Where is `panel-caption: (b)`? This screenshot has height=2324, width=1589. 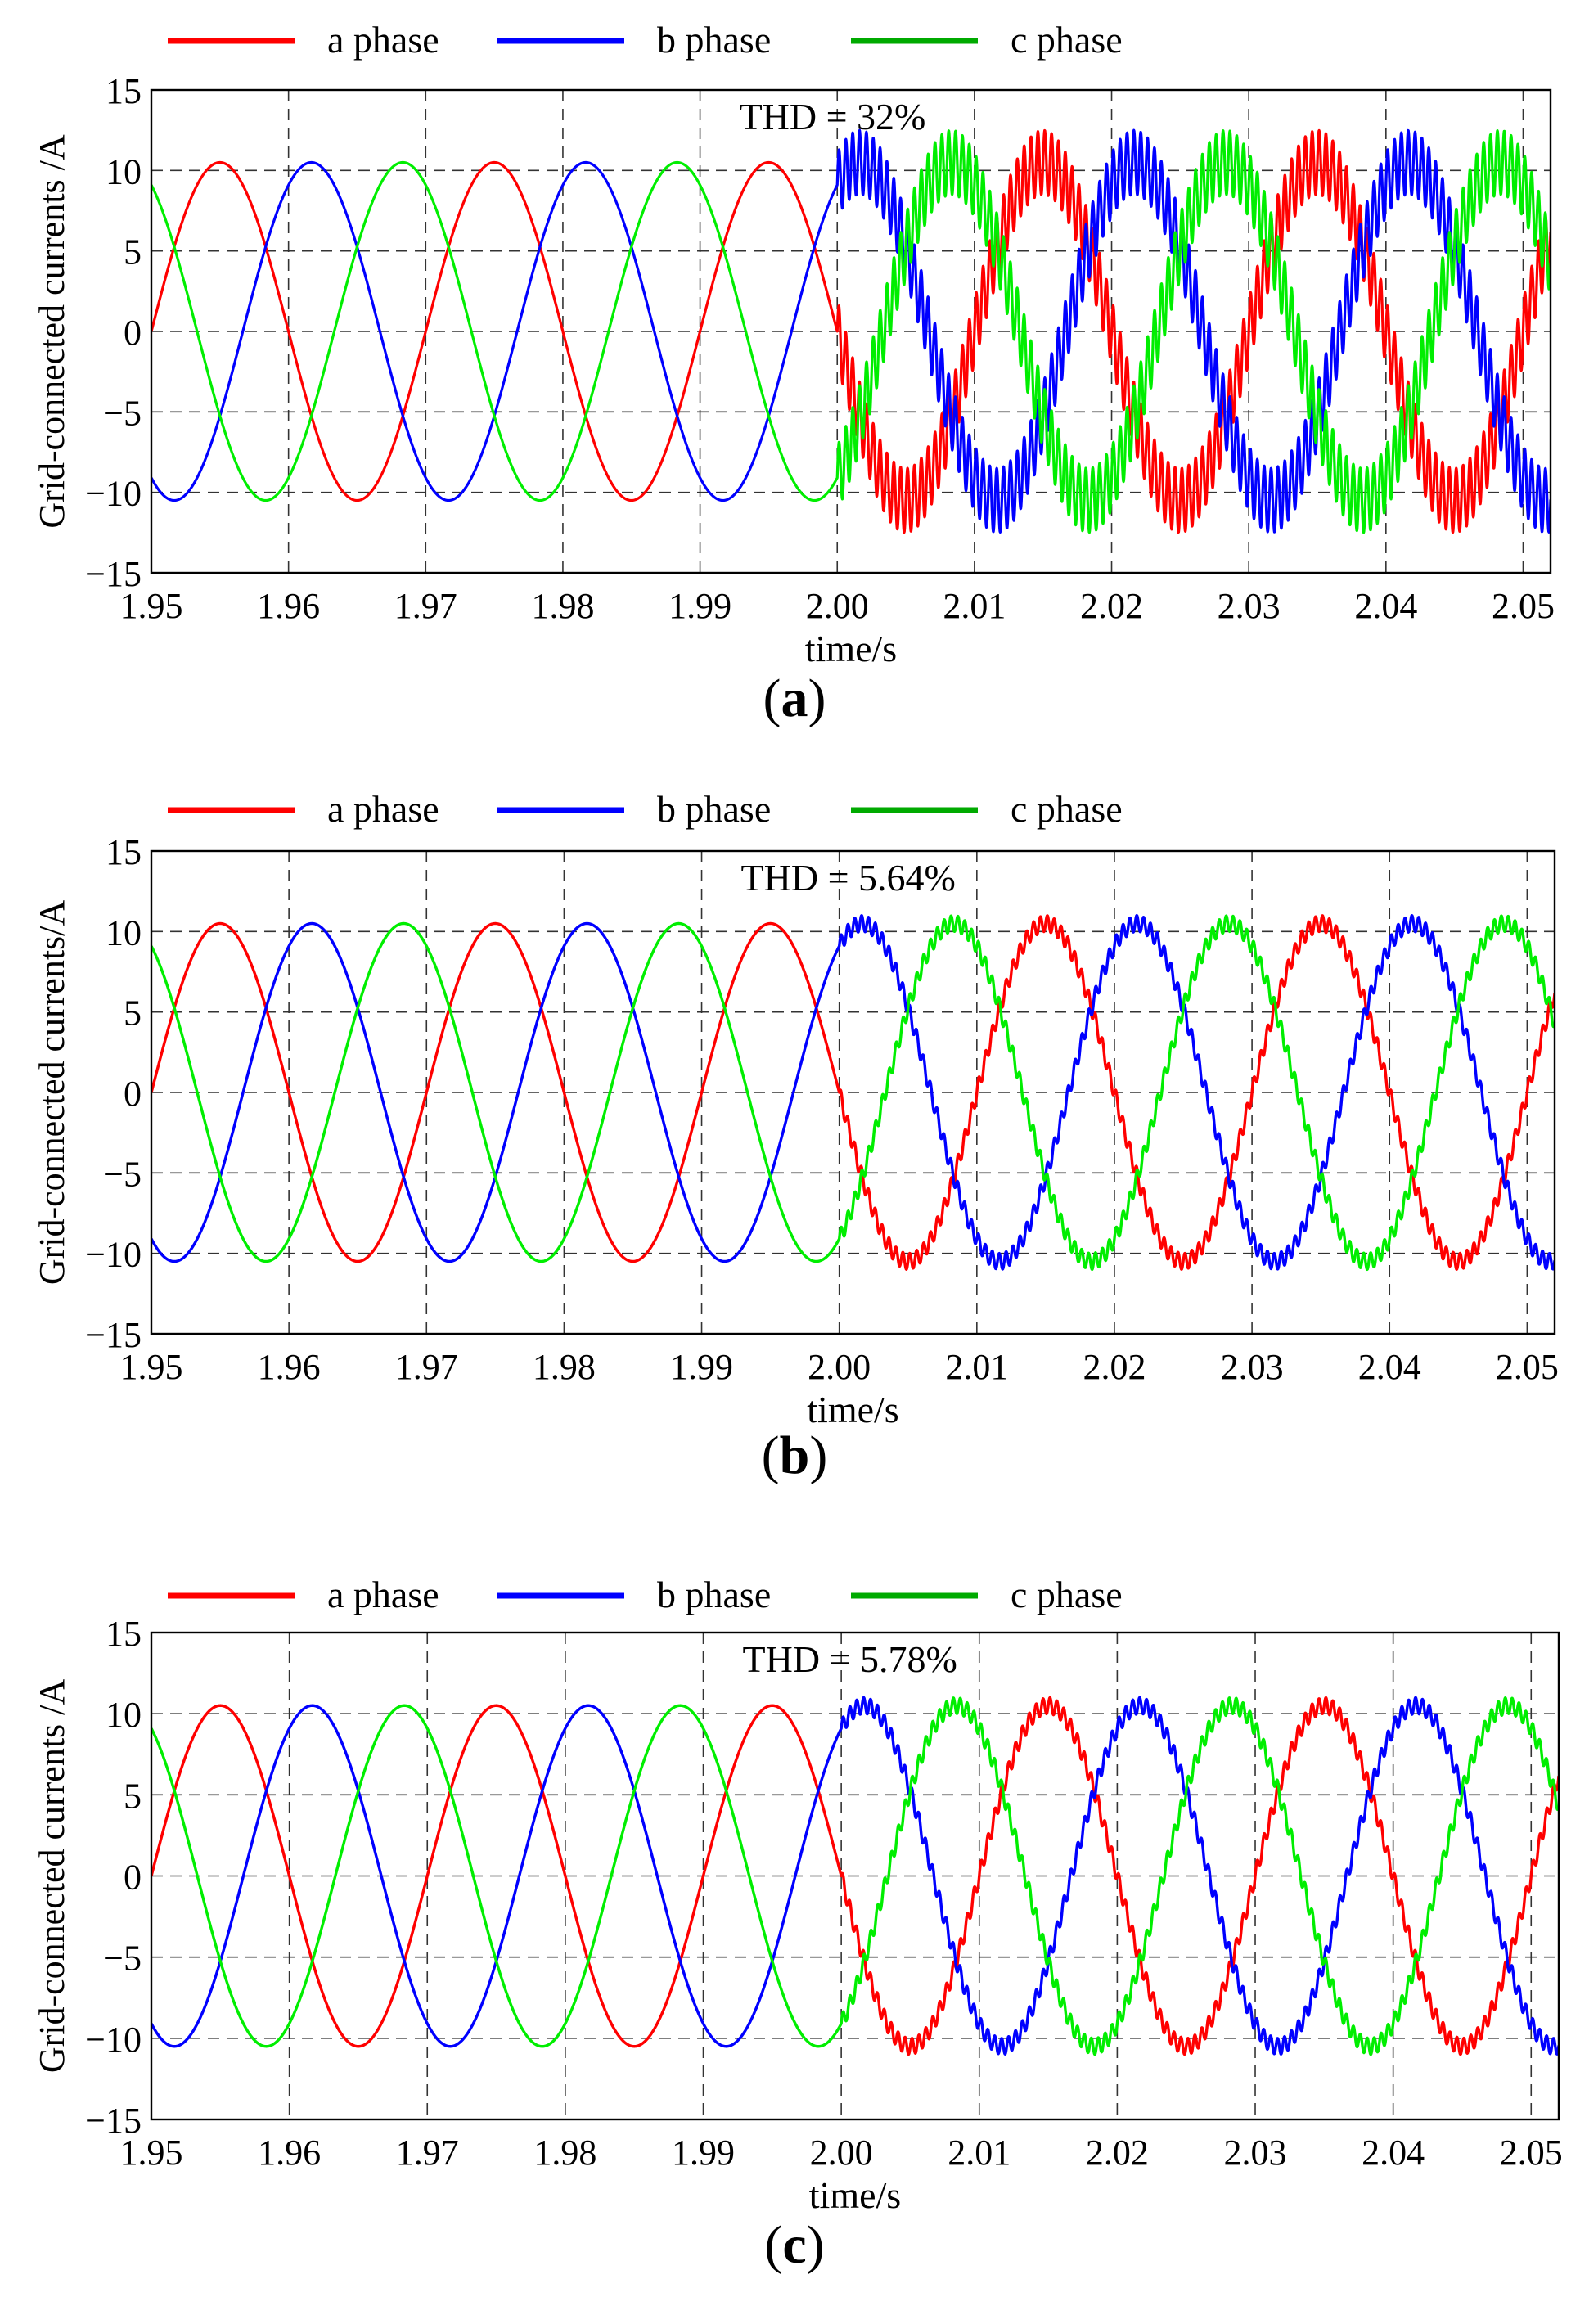
panel-caption: (b) is located at coordinates (795, 1455).